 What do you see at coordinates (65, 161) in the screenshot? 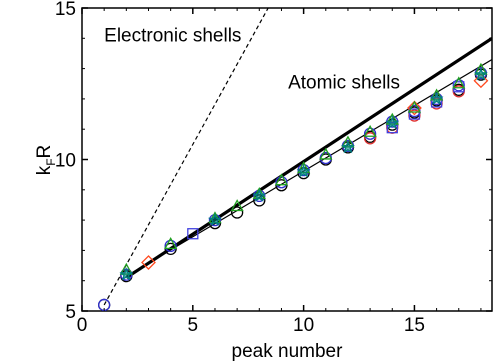
I see `y-tick-label: 10` at bounding box center [65, 161].